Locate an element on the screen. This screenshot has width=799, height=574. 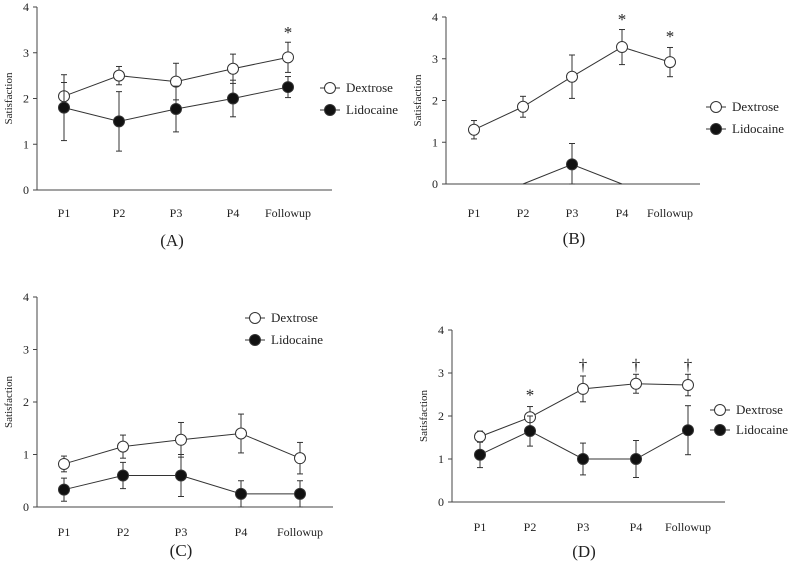
panel-label: (C) is located at coordinates (181, 550).